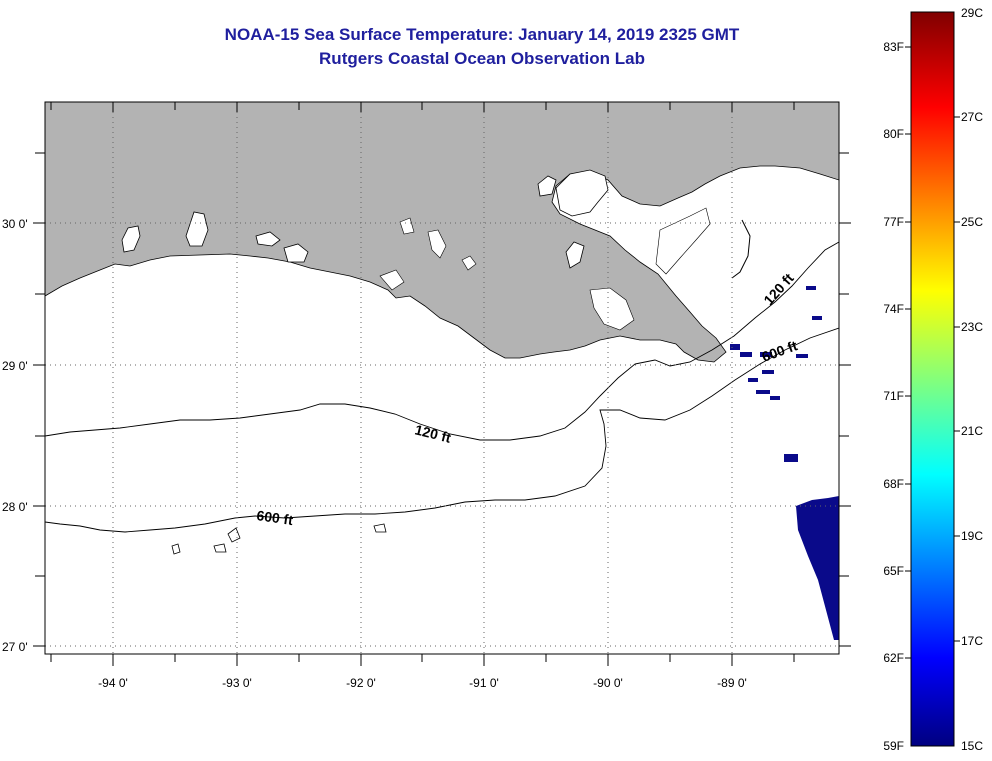 This screenshot has width=992, height=761. Describe the element at coordinates (131, 239) in the screenshot. I see `lake-calcasieu` at that location.